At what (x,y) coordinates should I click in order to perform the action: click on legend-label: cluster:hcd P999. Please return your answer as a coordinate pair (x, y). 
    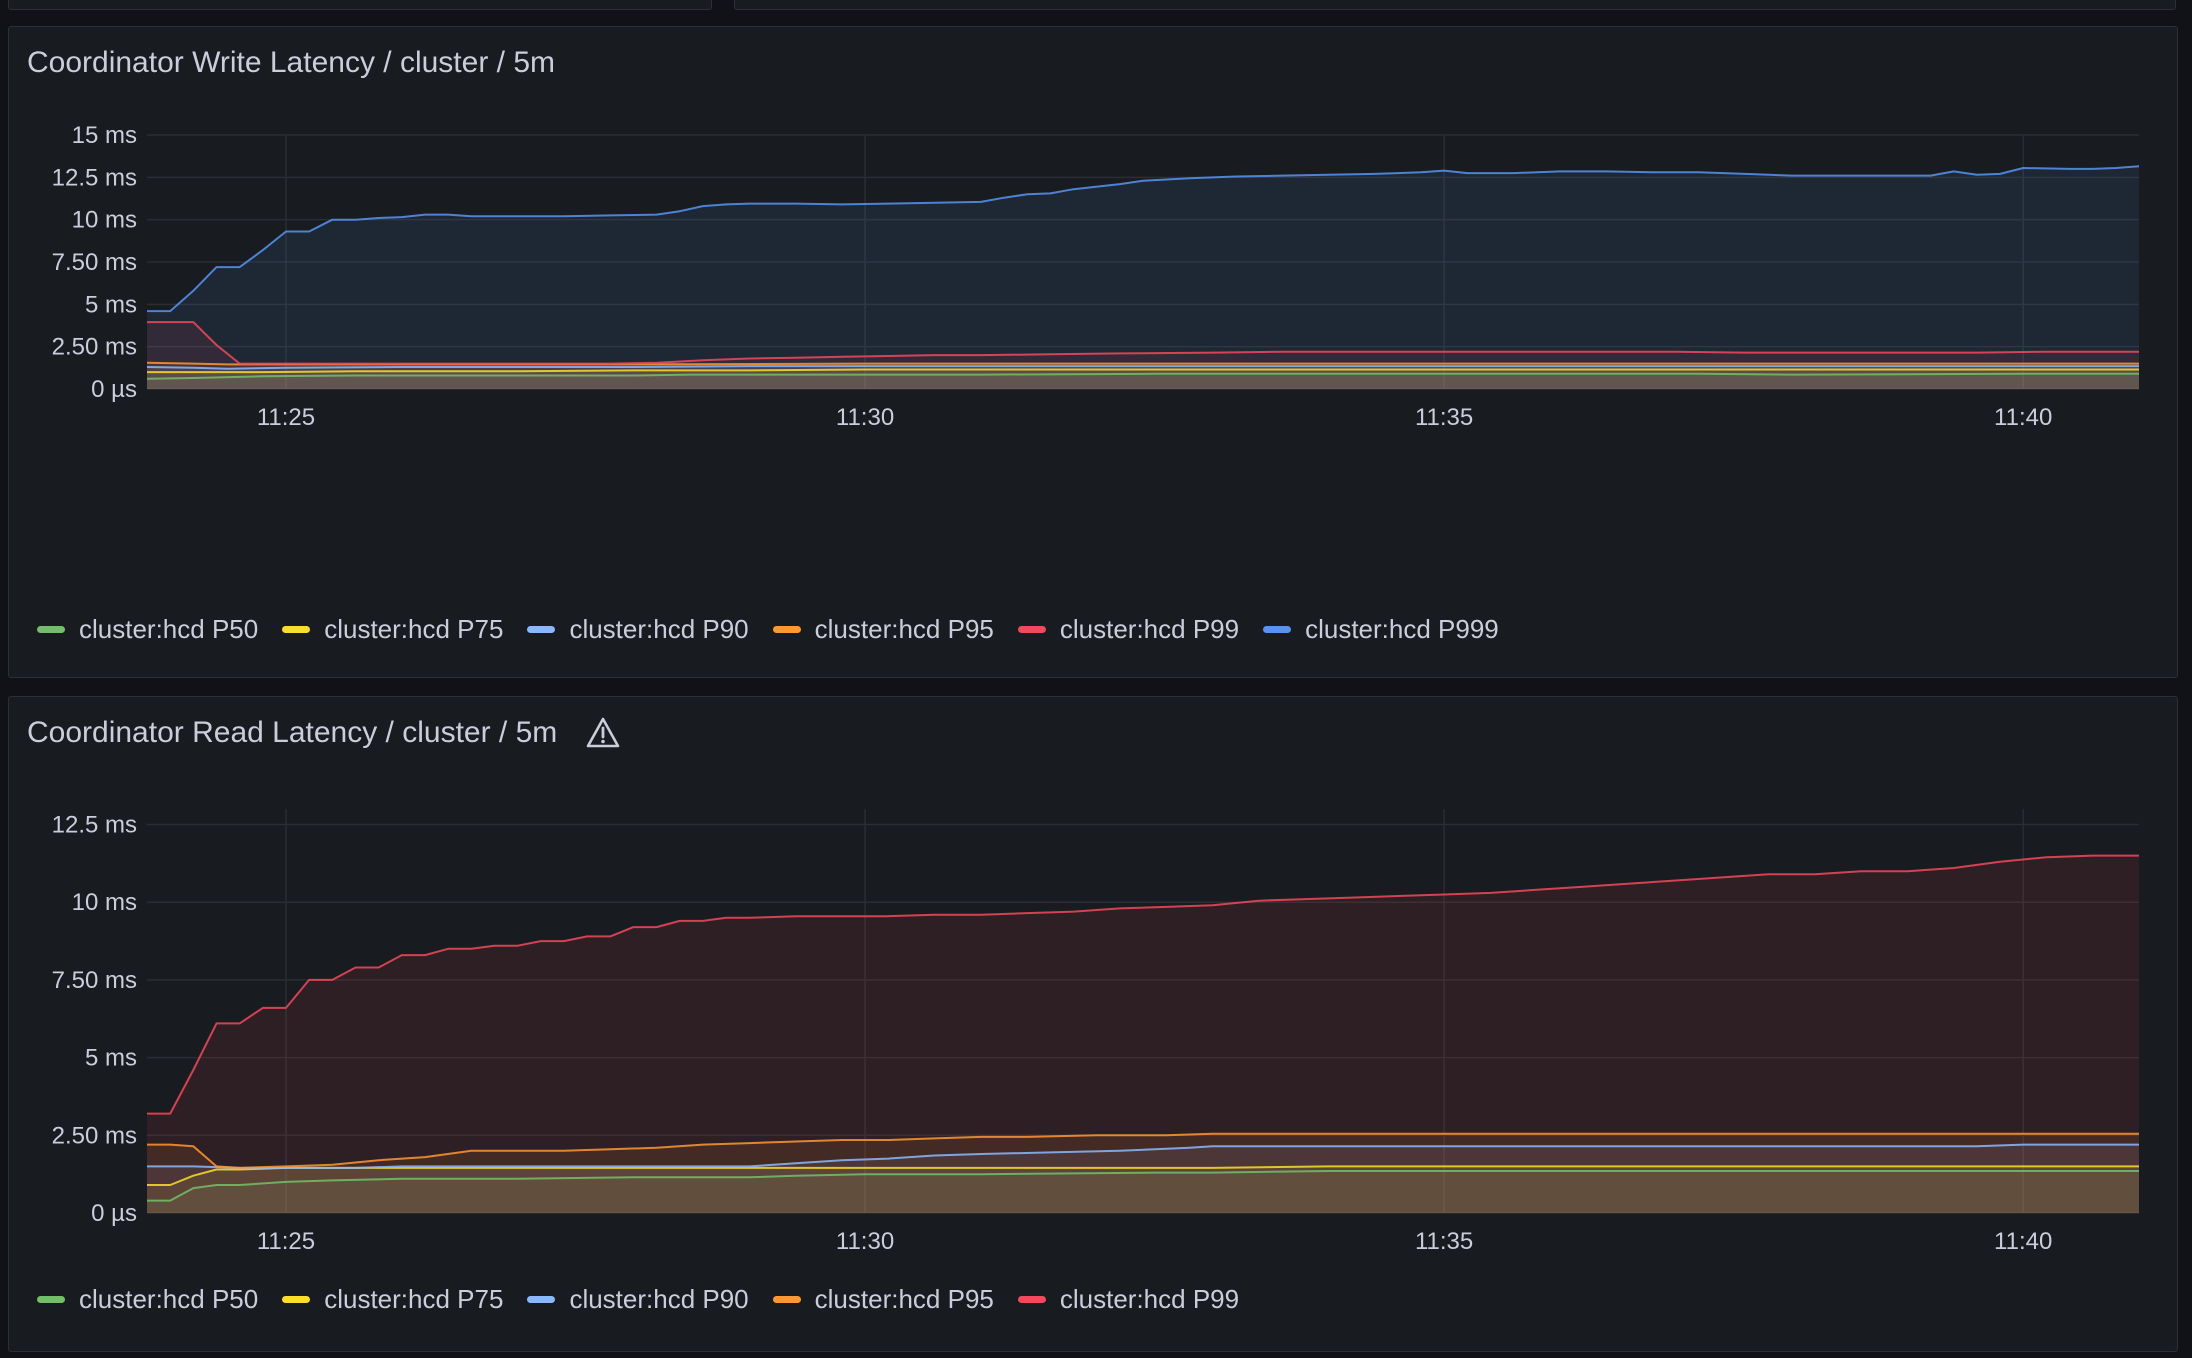
    Looking at the image, I should click on (1402, 628).